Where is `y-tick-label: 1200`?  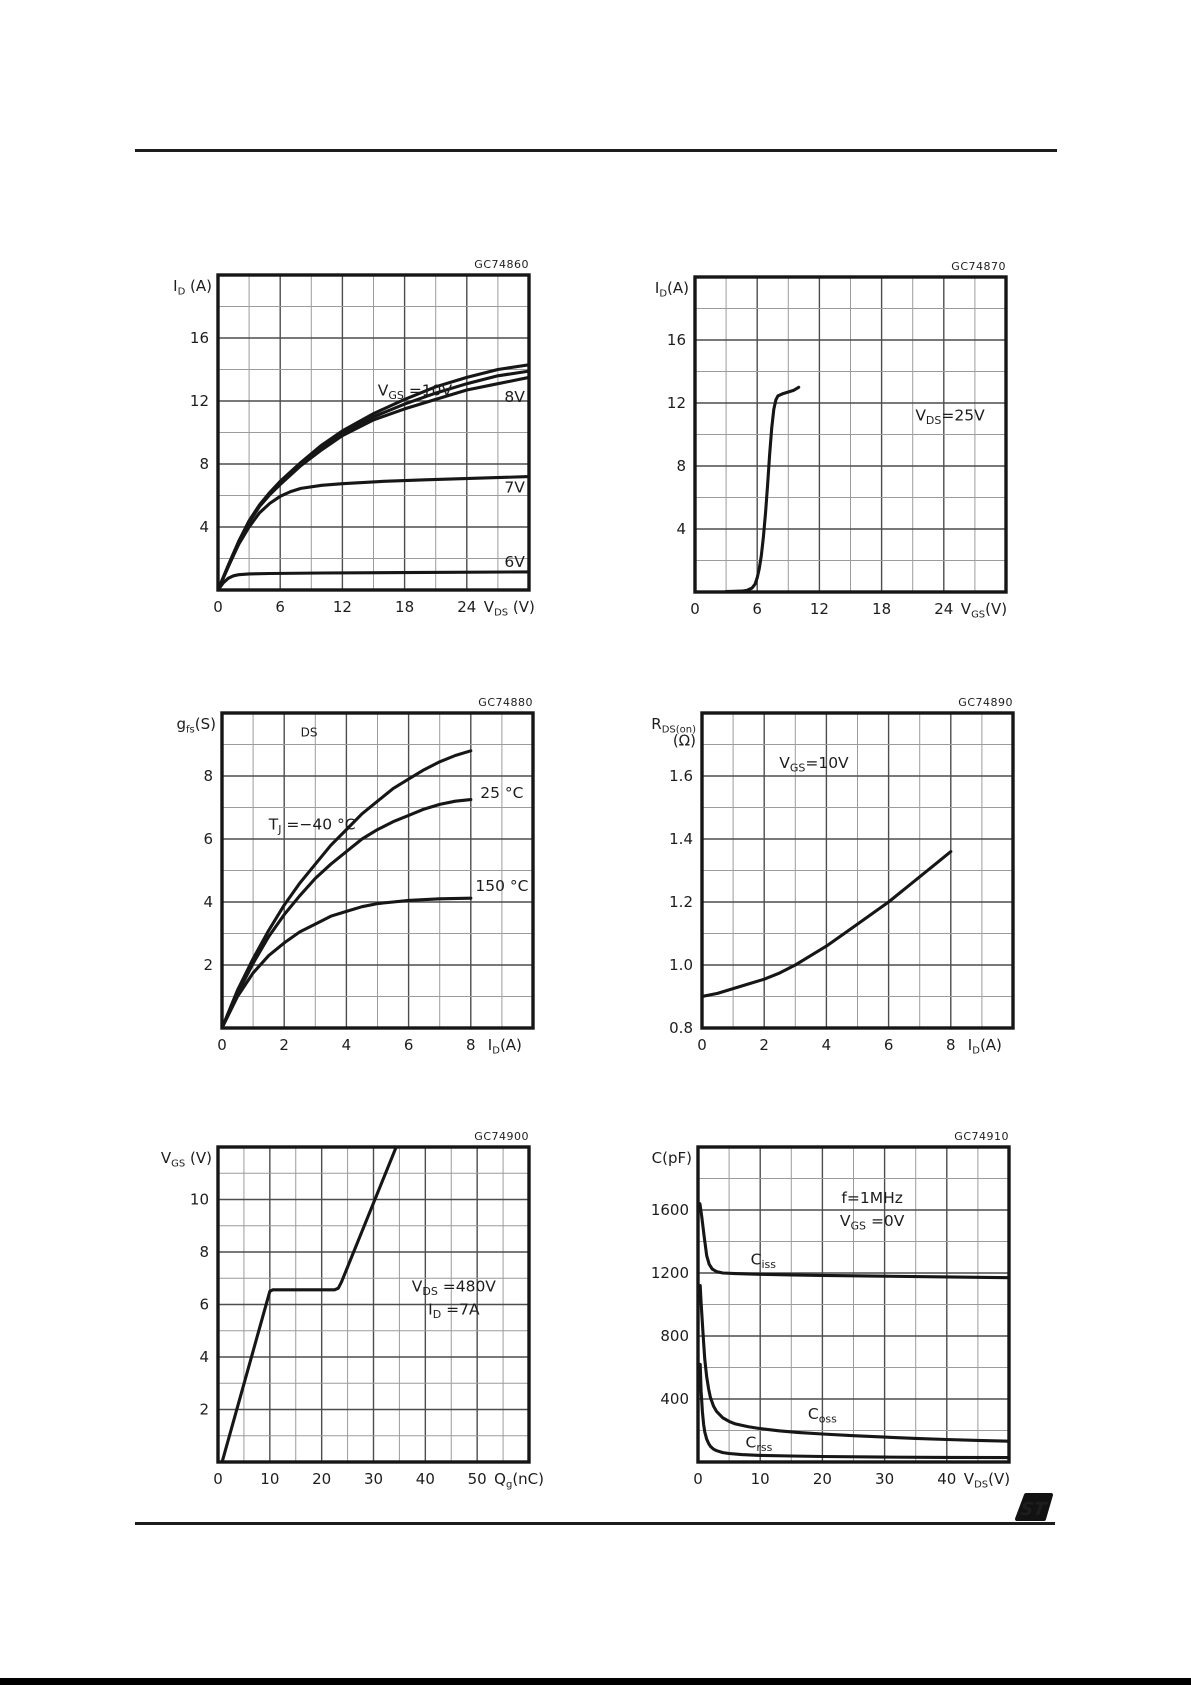
y-tick-label: 1200 is located at coordinates (670, 1273).